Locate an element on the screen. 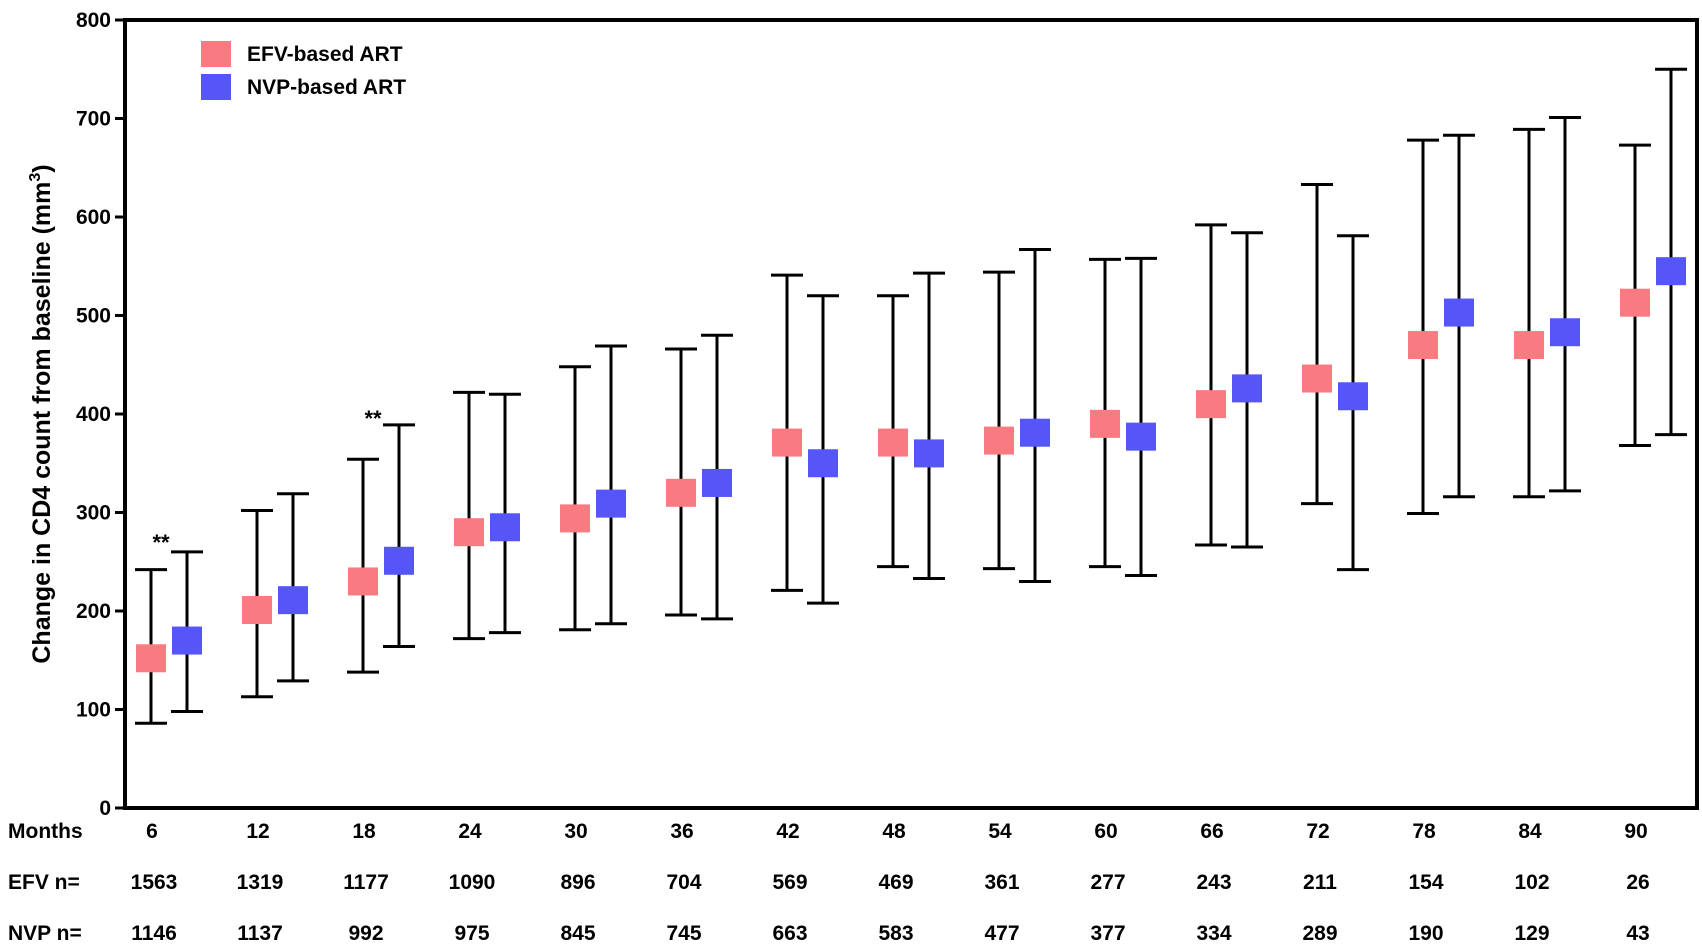 This screenshot has width=1702, height=952. legend-label-nvp: NVP-based ART is located at coordinates (326, 87).